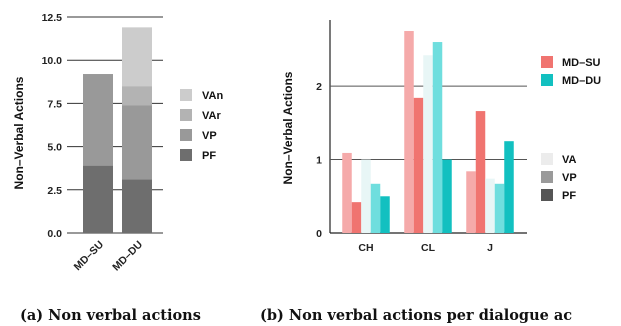 The width and height of the screenshot is (621, 326). What do you see at coordinates (52, 61) in the screenshot?
I see `y-tick-label: 10.0` at bounding box center [52, 61].